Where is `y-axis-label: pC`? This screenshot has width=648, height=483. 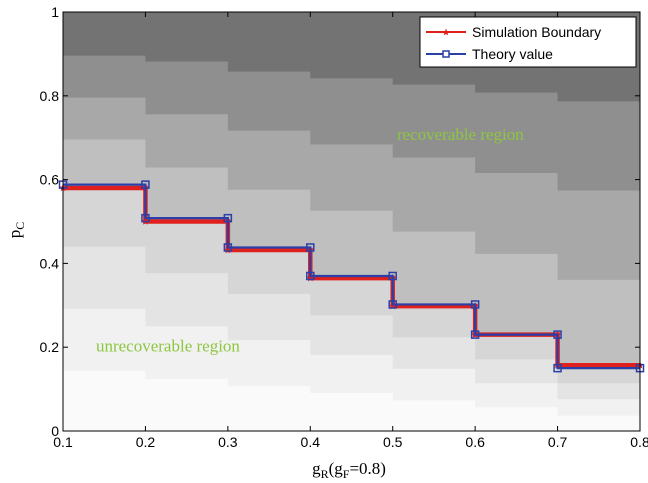 y-axis-label: pC is located at coordinates (16, 230).